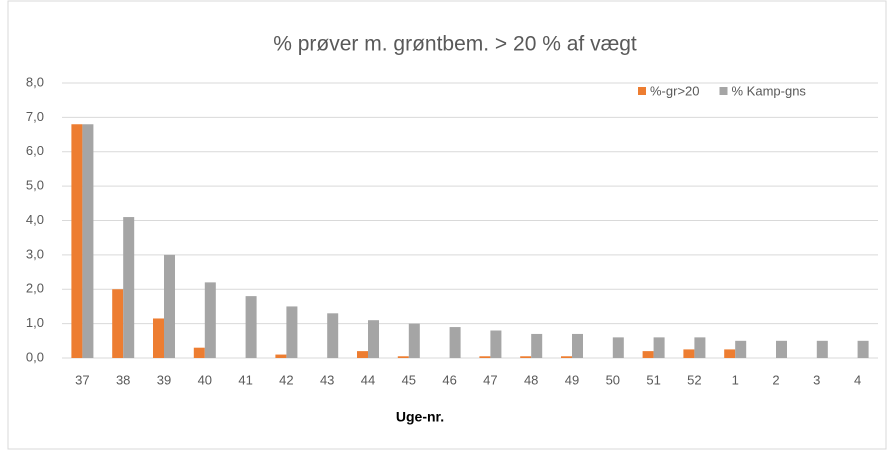  I want to click on x-tick-label: 37, so click(82, 379).